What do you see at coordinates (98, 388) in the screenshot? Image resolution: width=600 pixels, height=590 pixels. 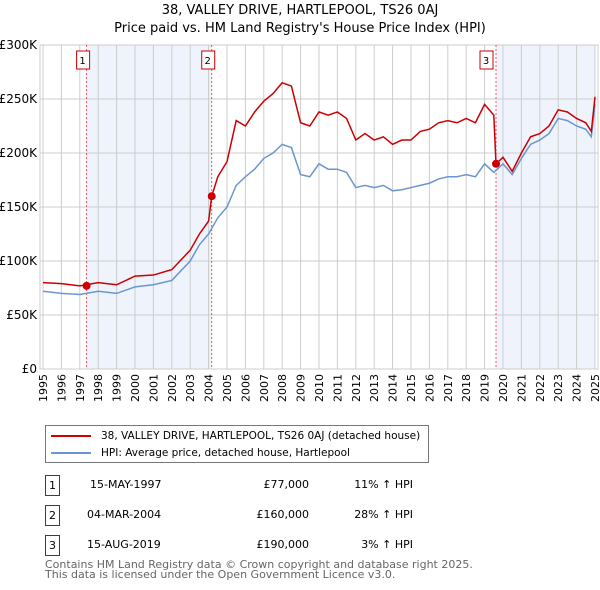 I see `x-tick-label: 1998` at bounding box center [98, 388].